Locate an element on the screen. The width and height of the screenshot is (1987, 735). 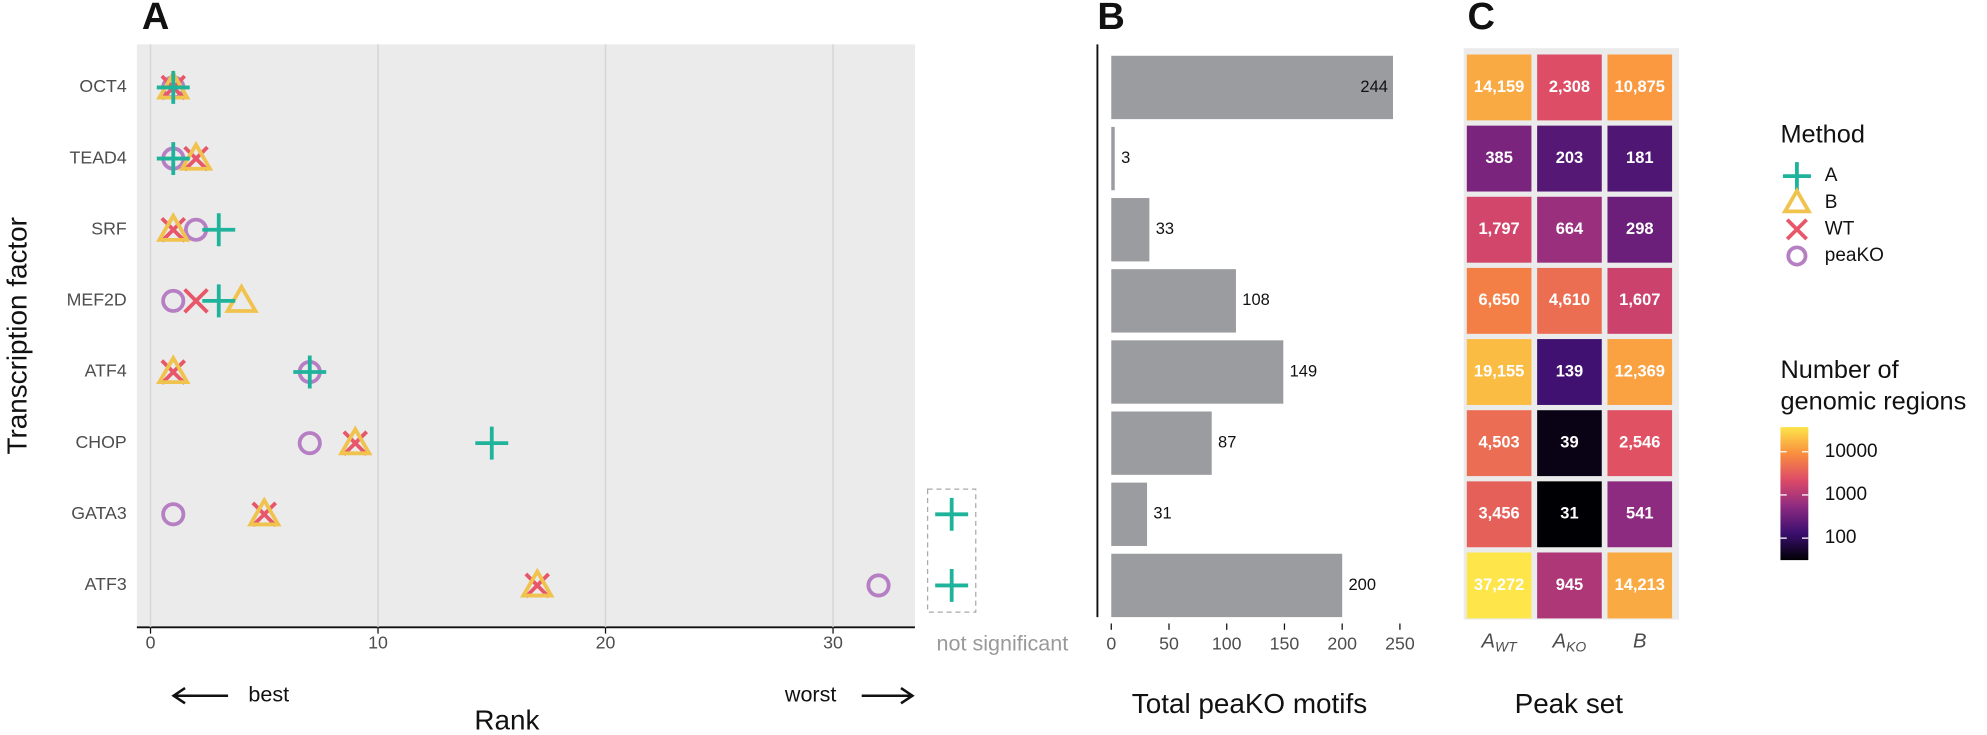
y-tick-label: MEF2D is located at coordinates (97, 300).